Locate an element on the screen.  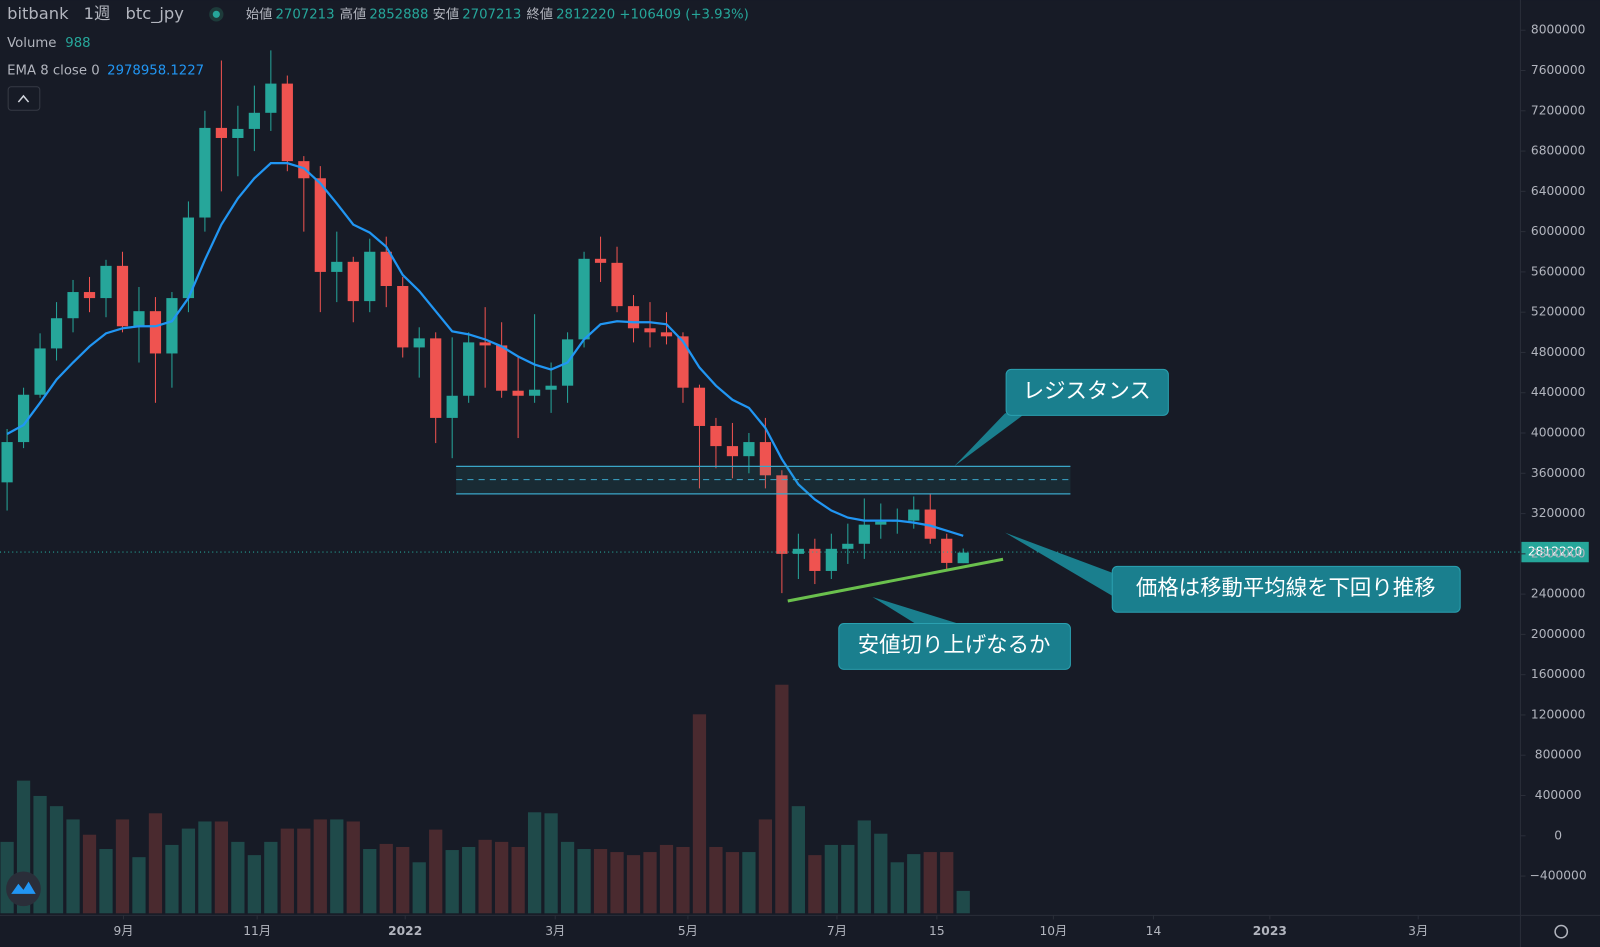
callout: 安値切り上げなるか is located at coordinates (954, 633).